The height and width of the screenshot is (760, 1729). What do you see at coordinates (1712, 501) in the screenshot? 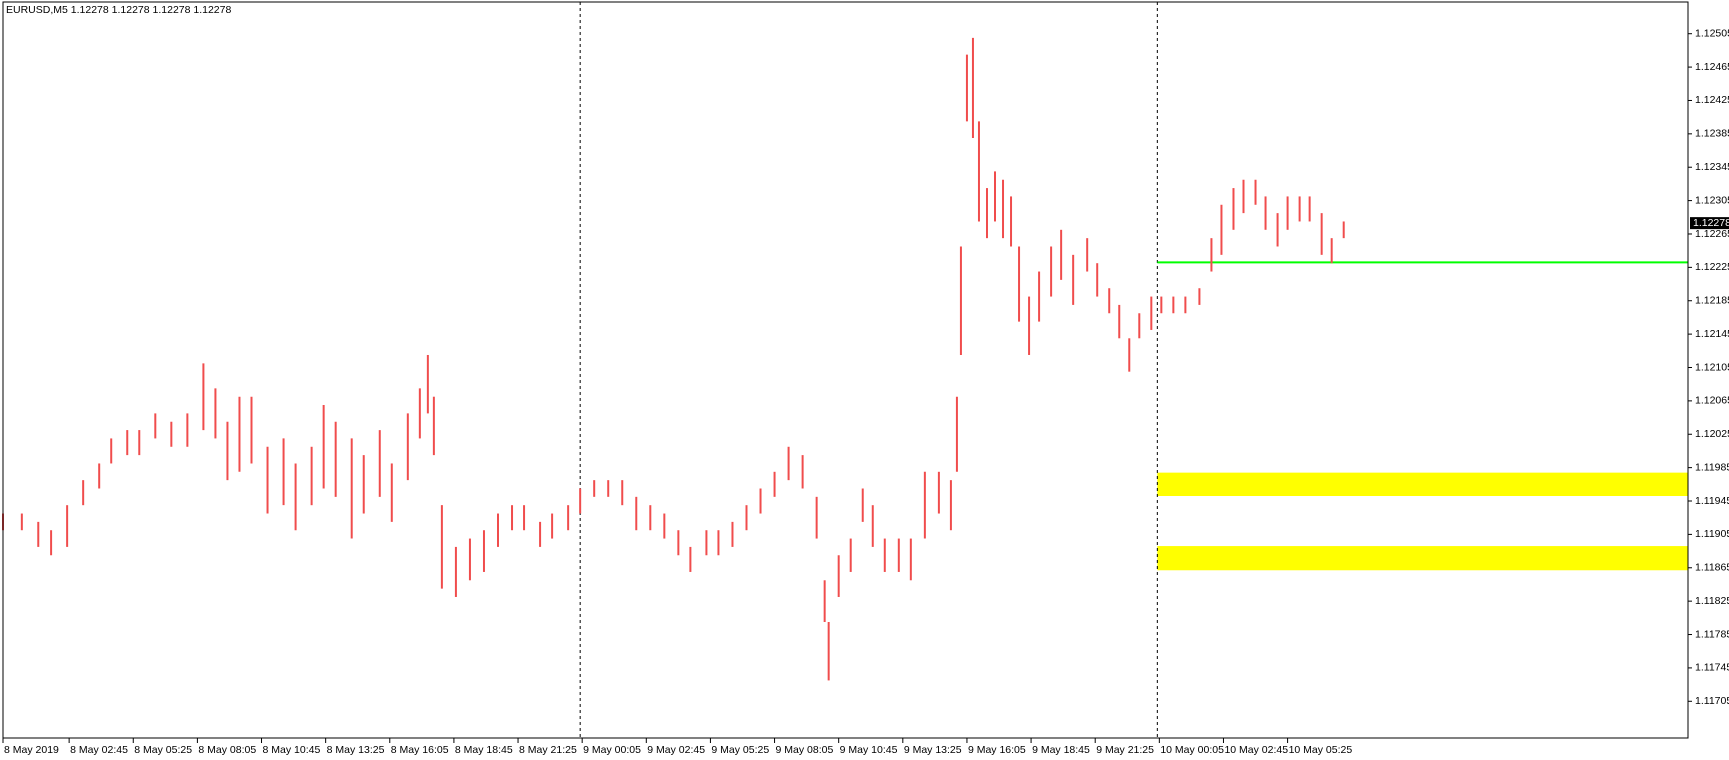
I see `y-tick-label: 1.11945` at bounding box center [1712, 501].